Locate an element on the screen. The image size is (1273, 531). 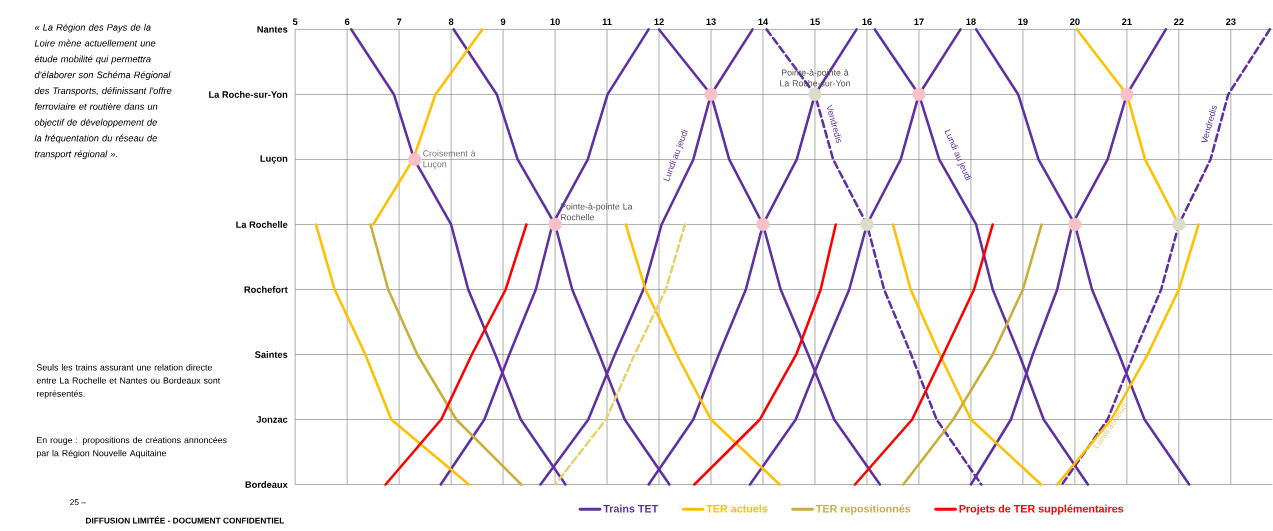
x-tick-label: 15 is located at coordinates (815, 22).